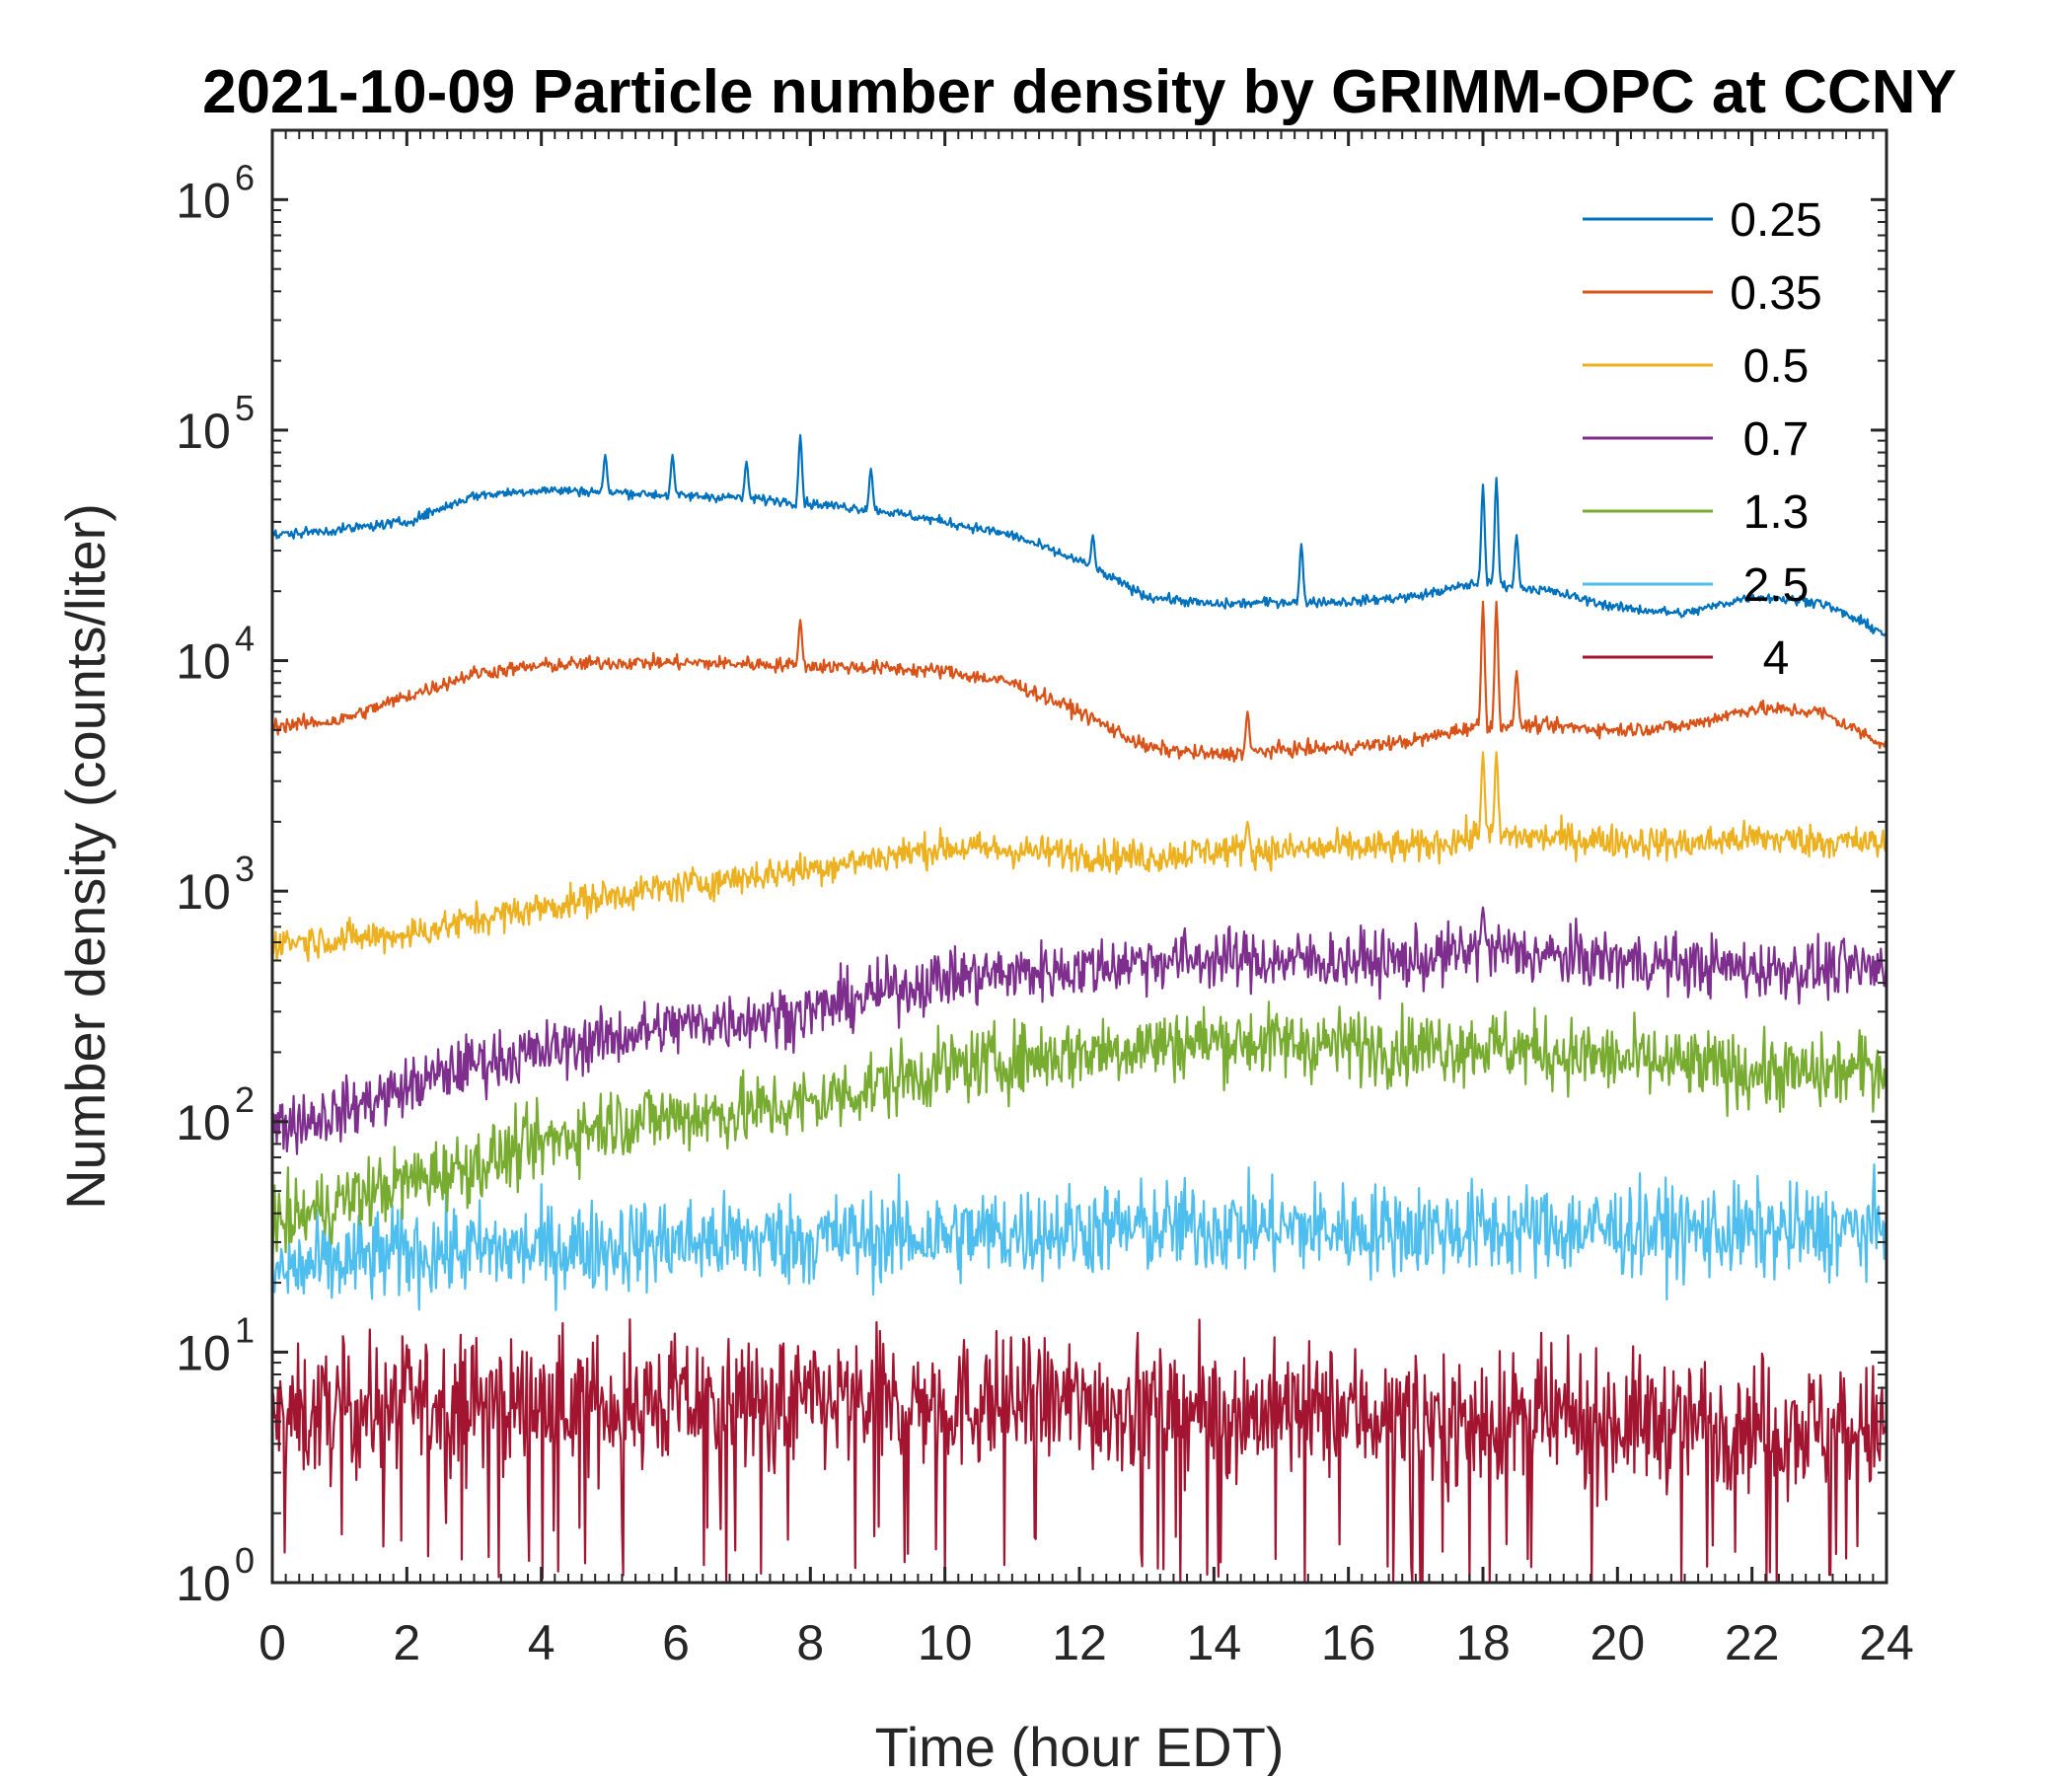 The height and width of the screenshot is (1776, 2072). What do you see at coordinates (1703, 440) in the screenshot?
I see `legend: 0.25 0.35 0.5 0.7 1.3 2.5 4` at bounding box center [1703, 440].